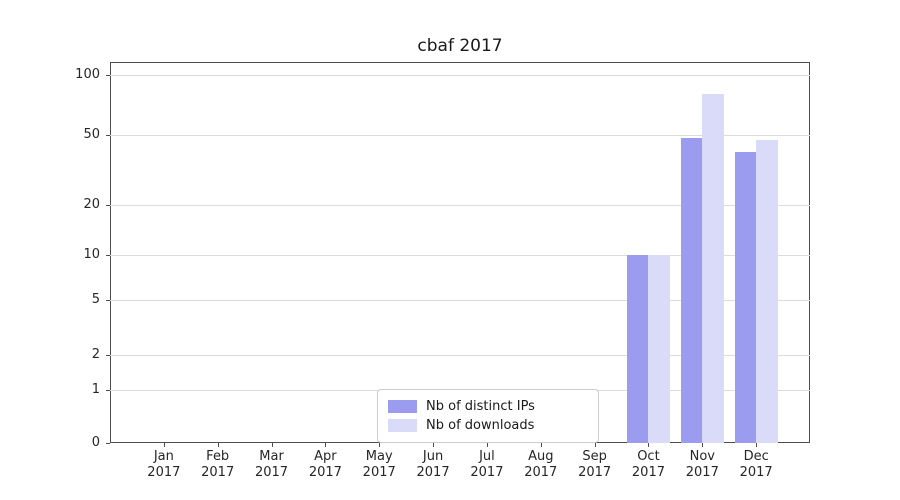  I want to click on y-tick-label: 10, so click(91, 255).